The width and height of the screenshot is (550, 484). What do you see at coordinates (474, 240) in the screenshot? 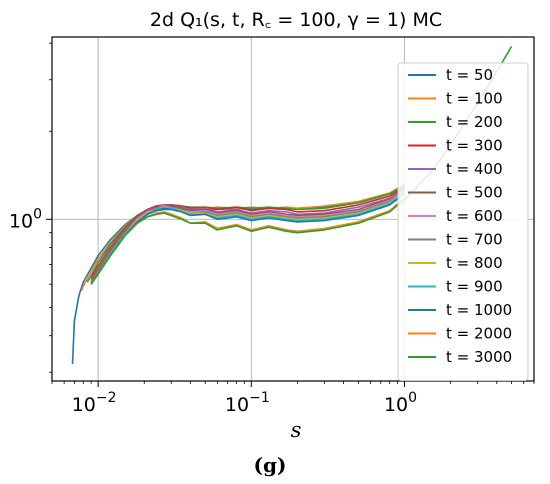
I see `legend-entry: t = 700` at bounding box center [474, 240].